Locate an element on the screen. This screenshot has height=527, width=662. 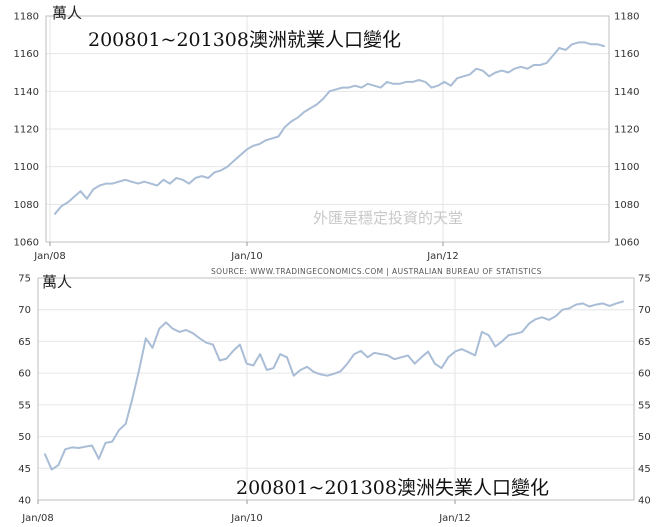
employment-y-tick-left-1120: 1120 is located at coordinates (26, 130).